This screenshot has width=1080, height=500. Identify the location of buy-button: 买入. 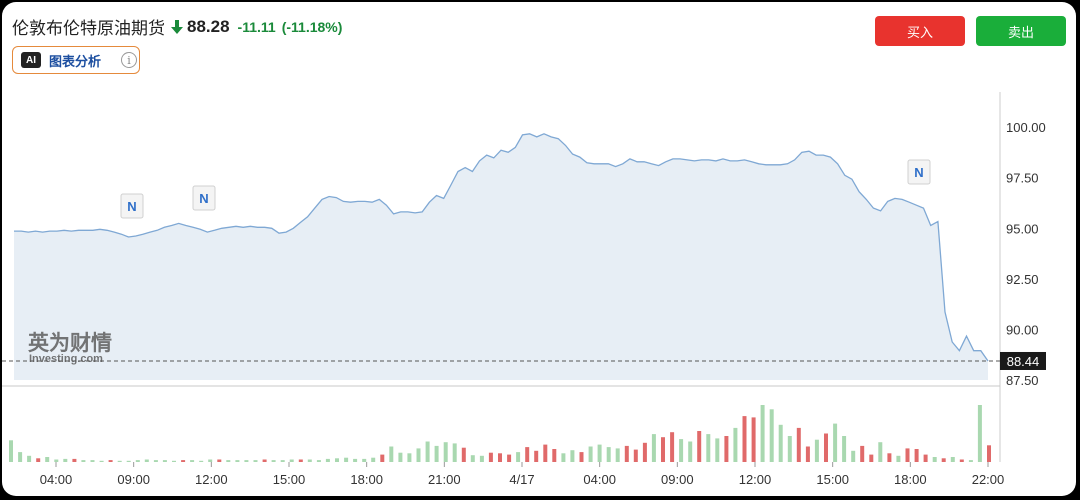
(920, 31).